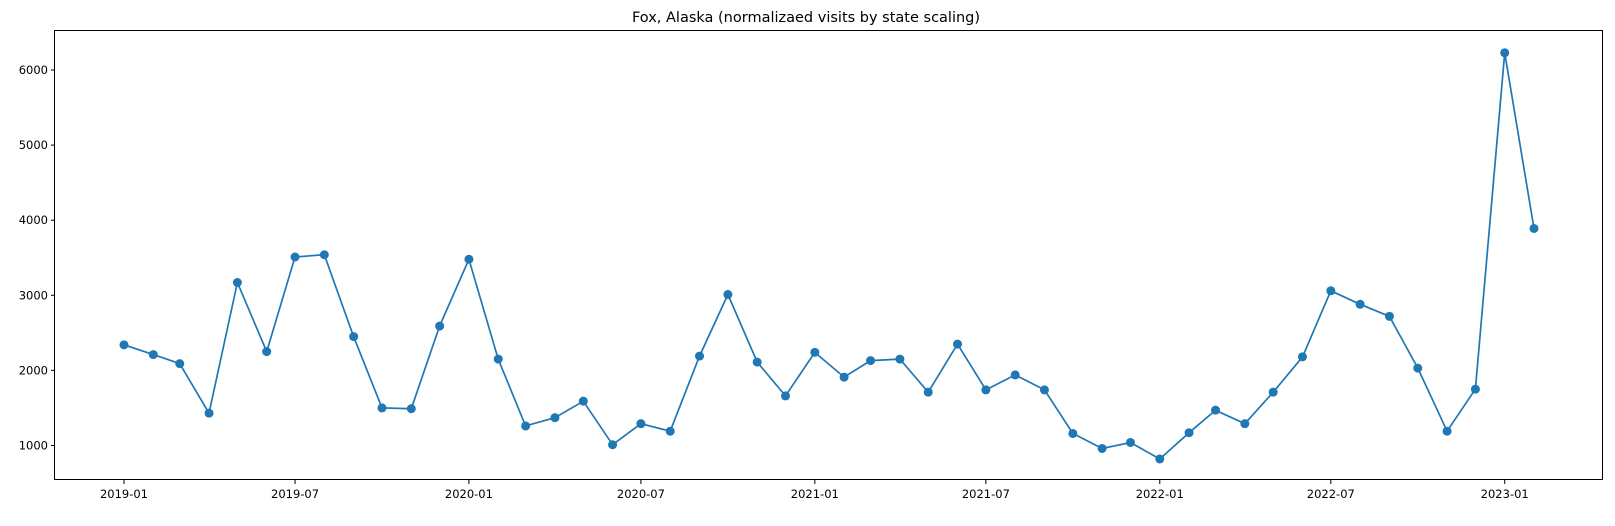 This screenshot has width=1615, height=526. What do you see at coordinates (815, 494) in the screenshot?
I see `x-tick-label: 2021-01` at bounding box center [815, 494].